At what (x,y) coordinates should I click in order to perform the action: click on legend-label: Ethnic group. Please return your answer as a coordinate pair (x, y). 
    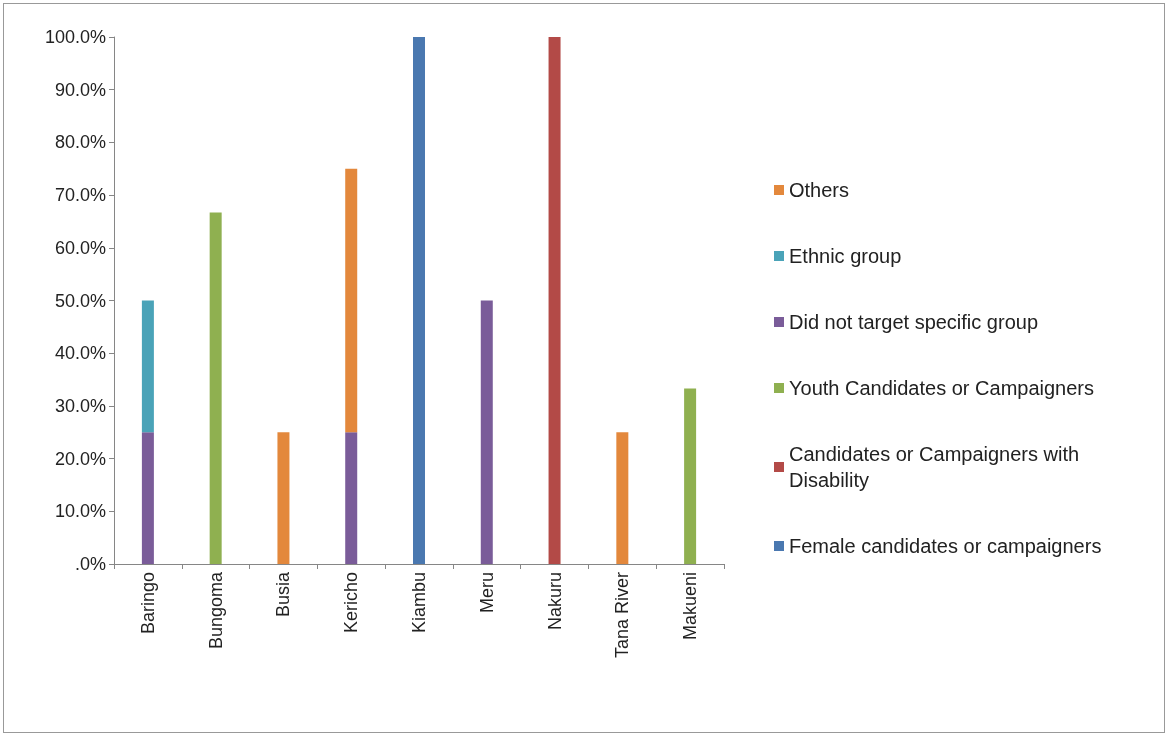
    Looking at the image, I should click on (845, 256).